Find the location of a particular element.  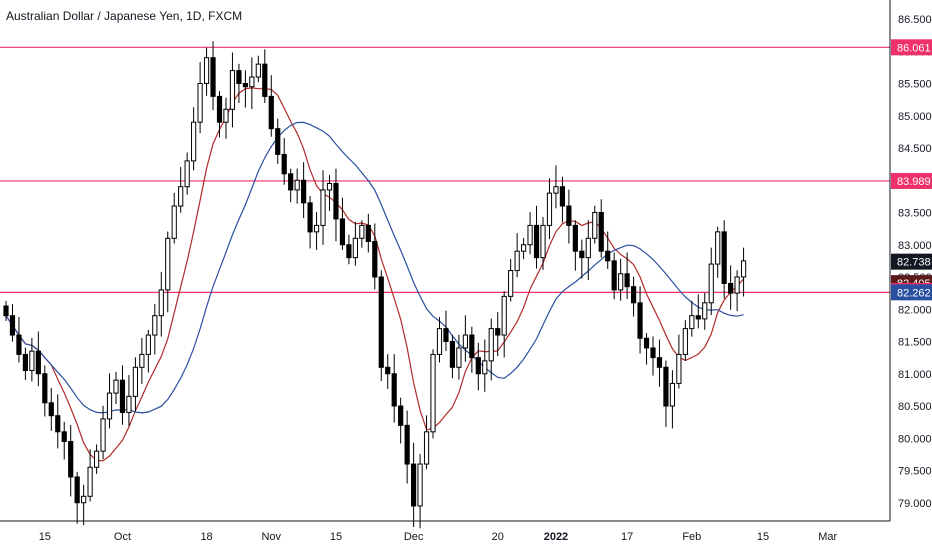

time-tick-label: 2022 is located at coordinates (556, 537).